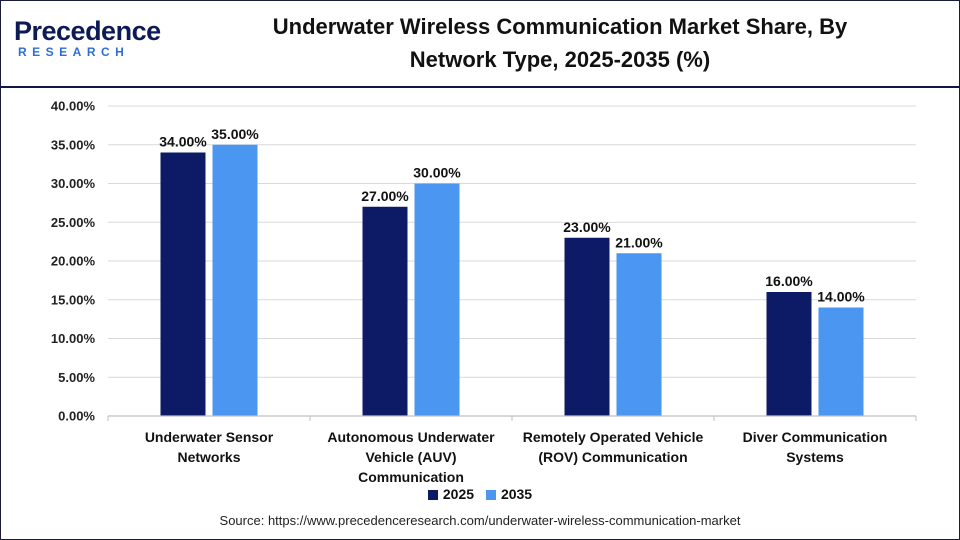 The width and height of the screenshot is (960, 540). I want to click on y-tick-label: 40.00%, so click(73, 106).